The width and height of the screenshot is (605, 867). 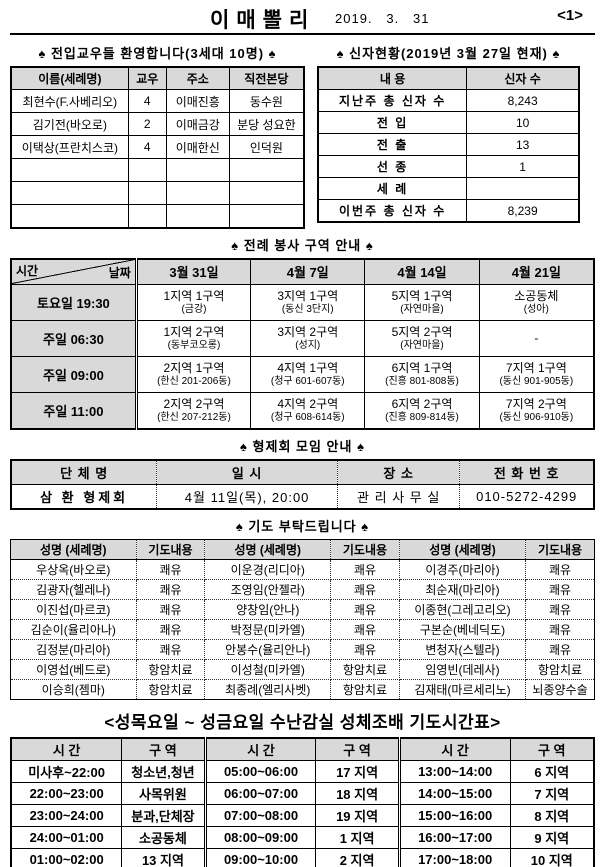 What do you see at coordinates (527, 496) in the screenshot?
I see `table-cell: 010-5272-4299` at bounding box center [527, 496].